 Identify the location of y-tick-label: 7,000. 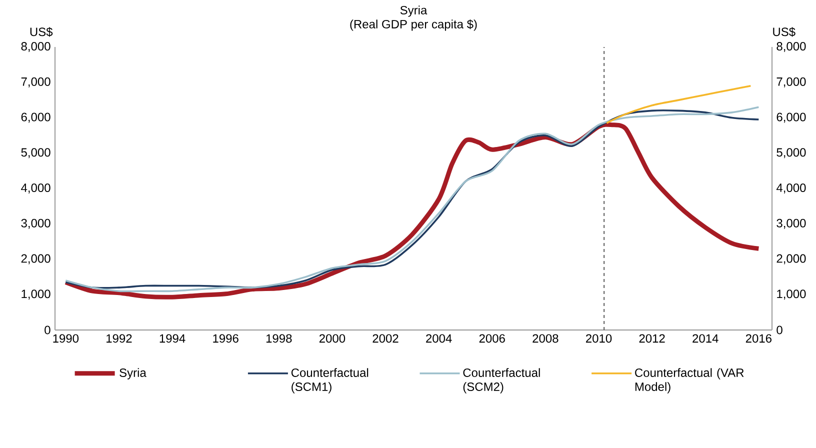
(35, 82).